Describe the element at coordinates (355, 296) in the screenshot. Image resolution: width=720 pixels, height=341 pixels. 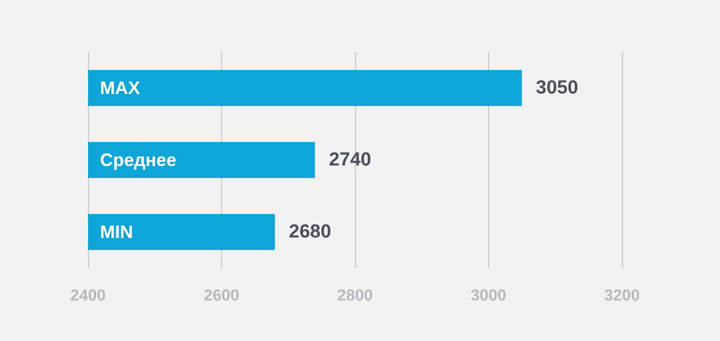
I see `x-tick-label: 2800` at that location.